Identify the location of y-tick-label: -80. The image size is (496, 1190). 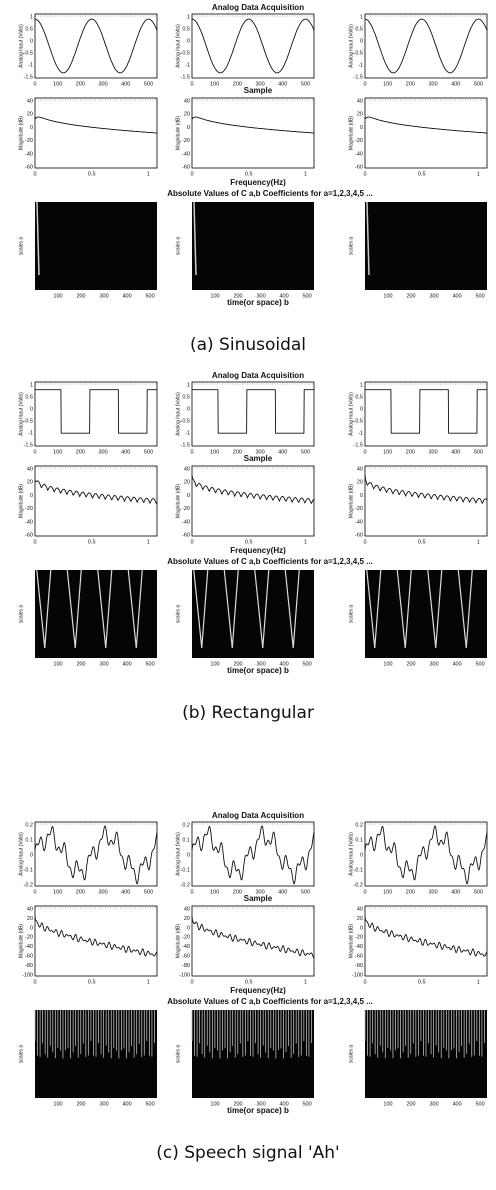
(186, 966).